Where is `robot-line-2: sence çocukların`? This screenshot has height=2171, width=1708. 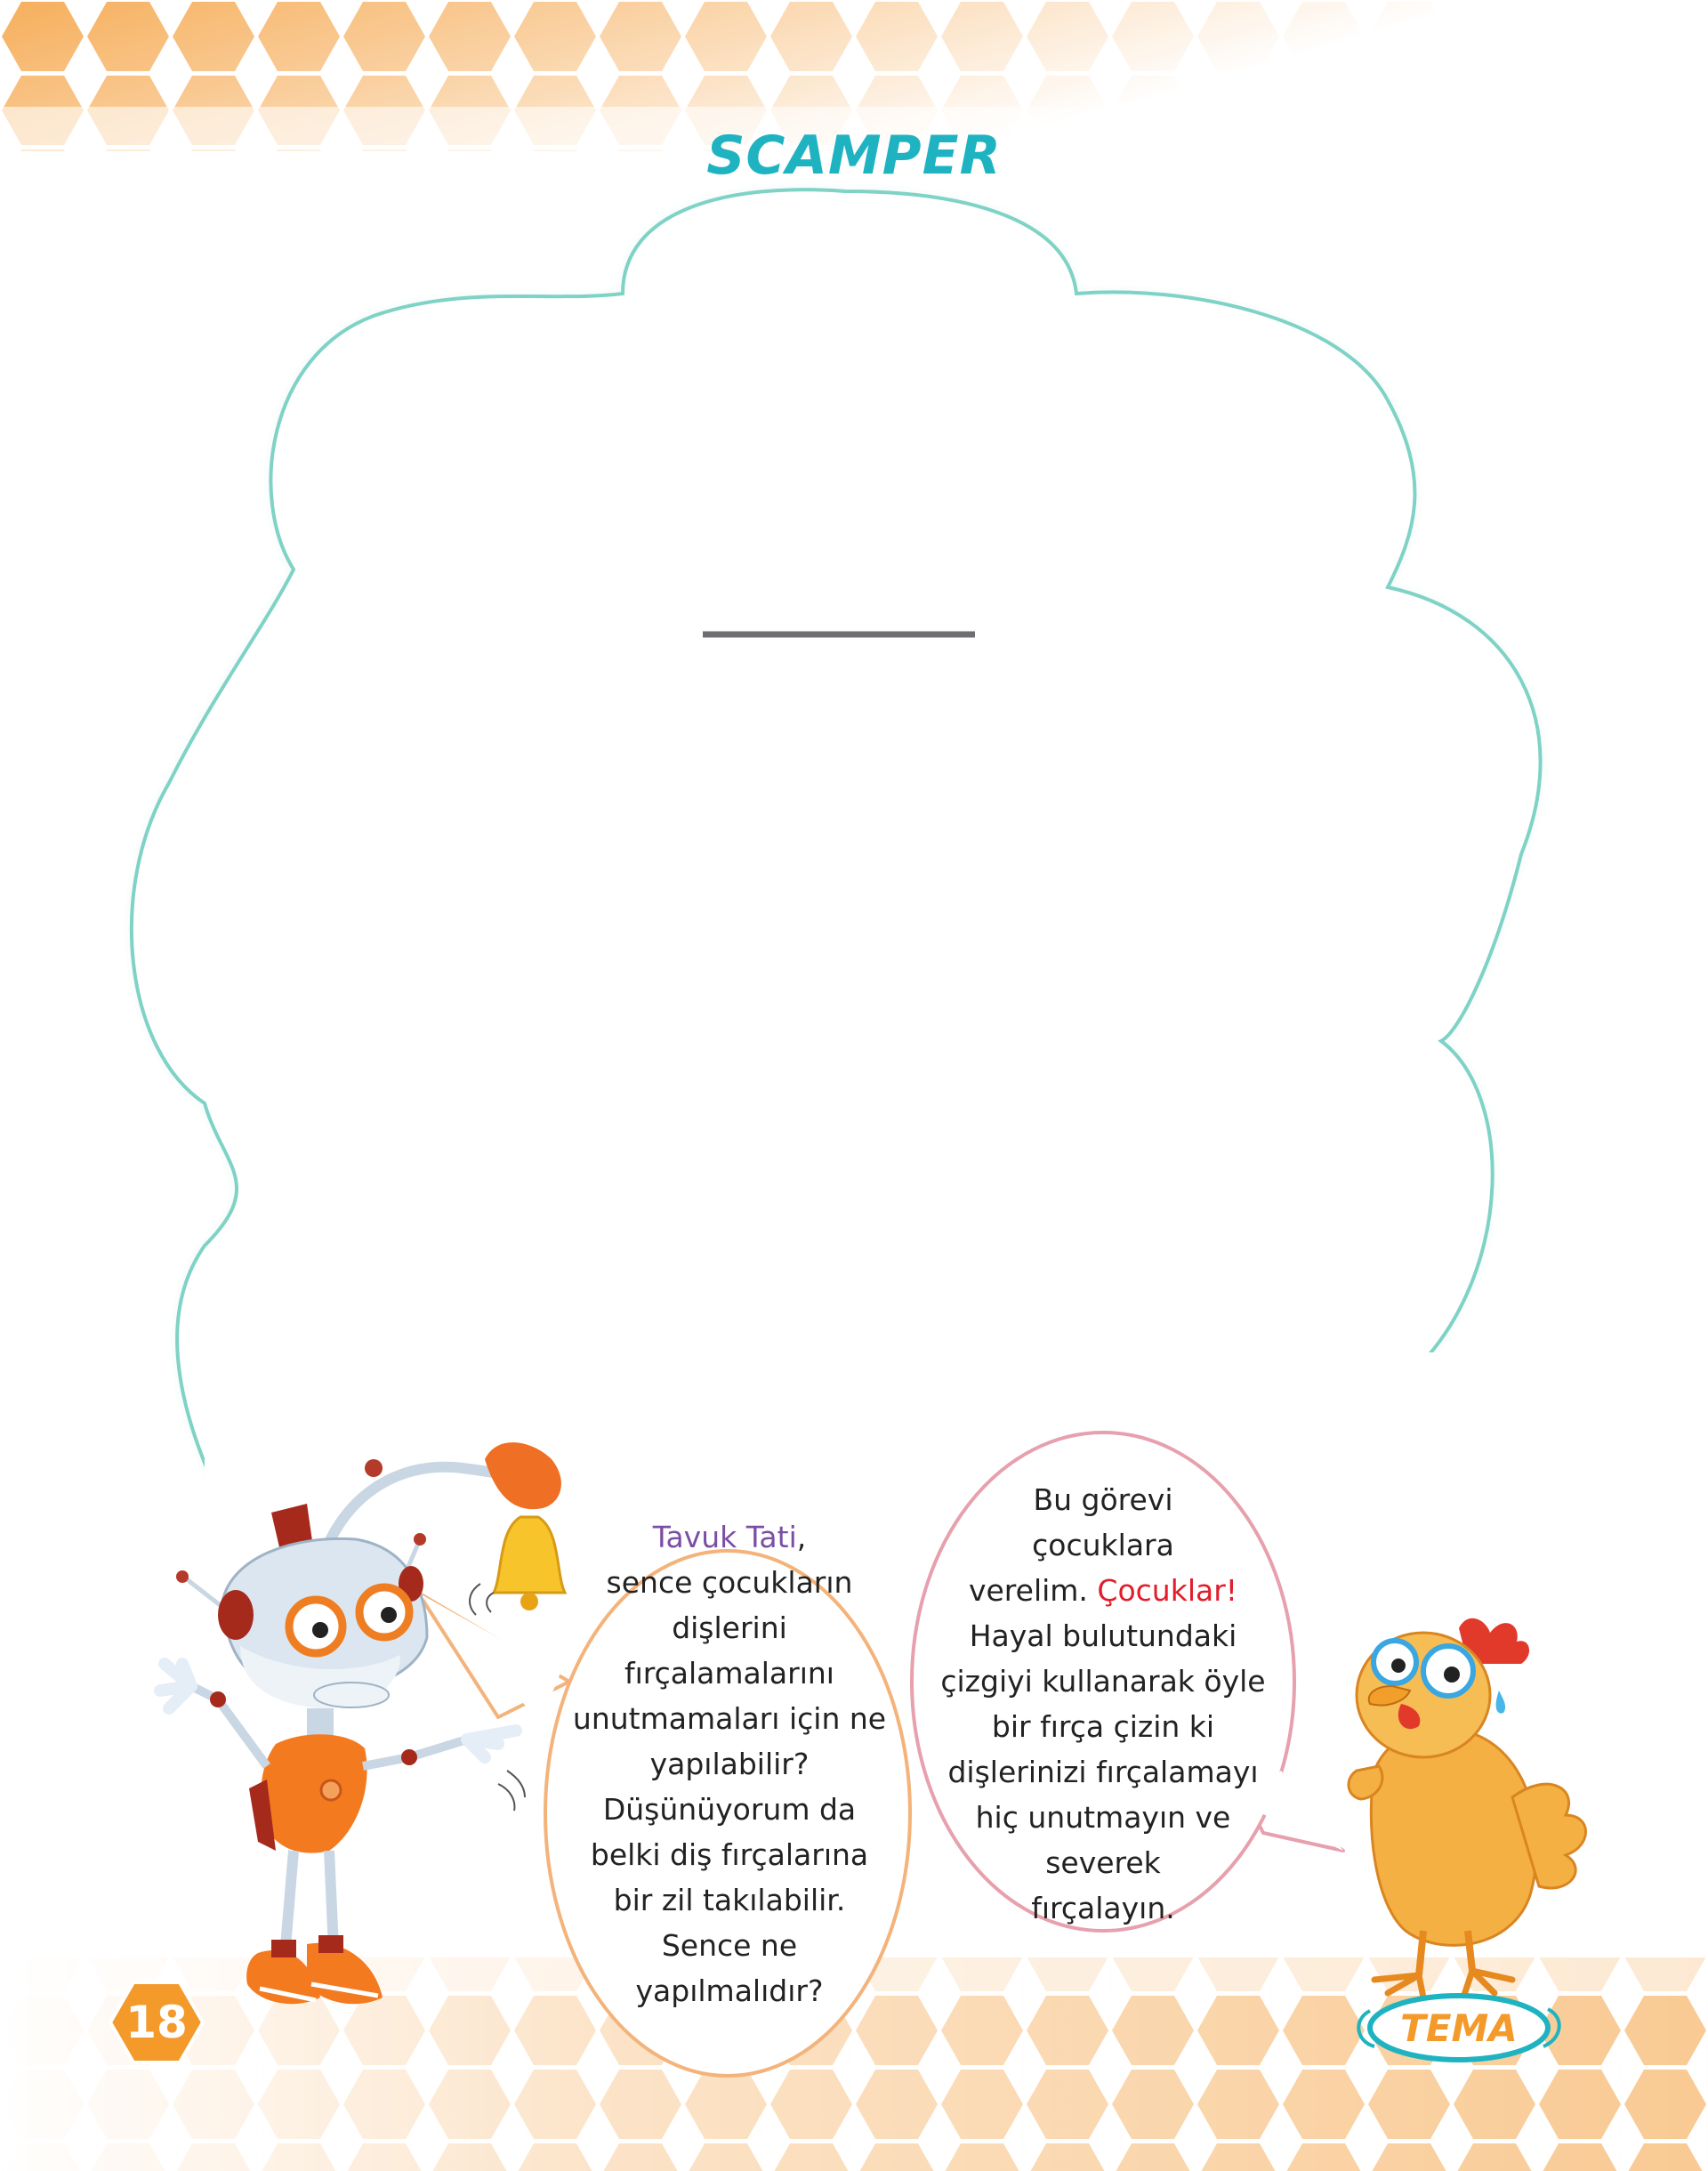 robot-line-2: sence çocukların is located at coordinates (729, 1582).